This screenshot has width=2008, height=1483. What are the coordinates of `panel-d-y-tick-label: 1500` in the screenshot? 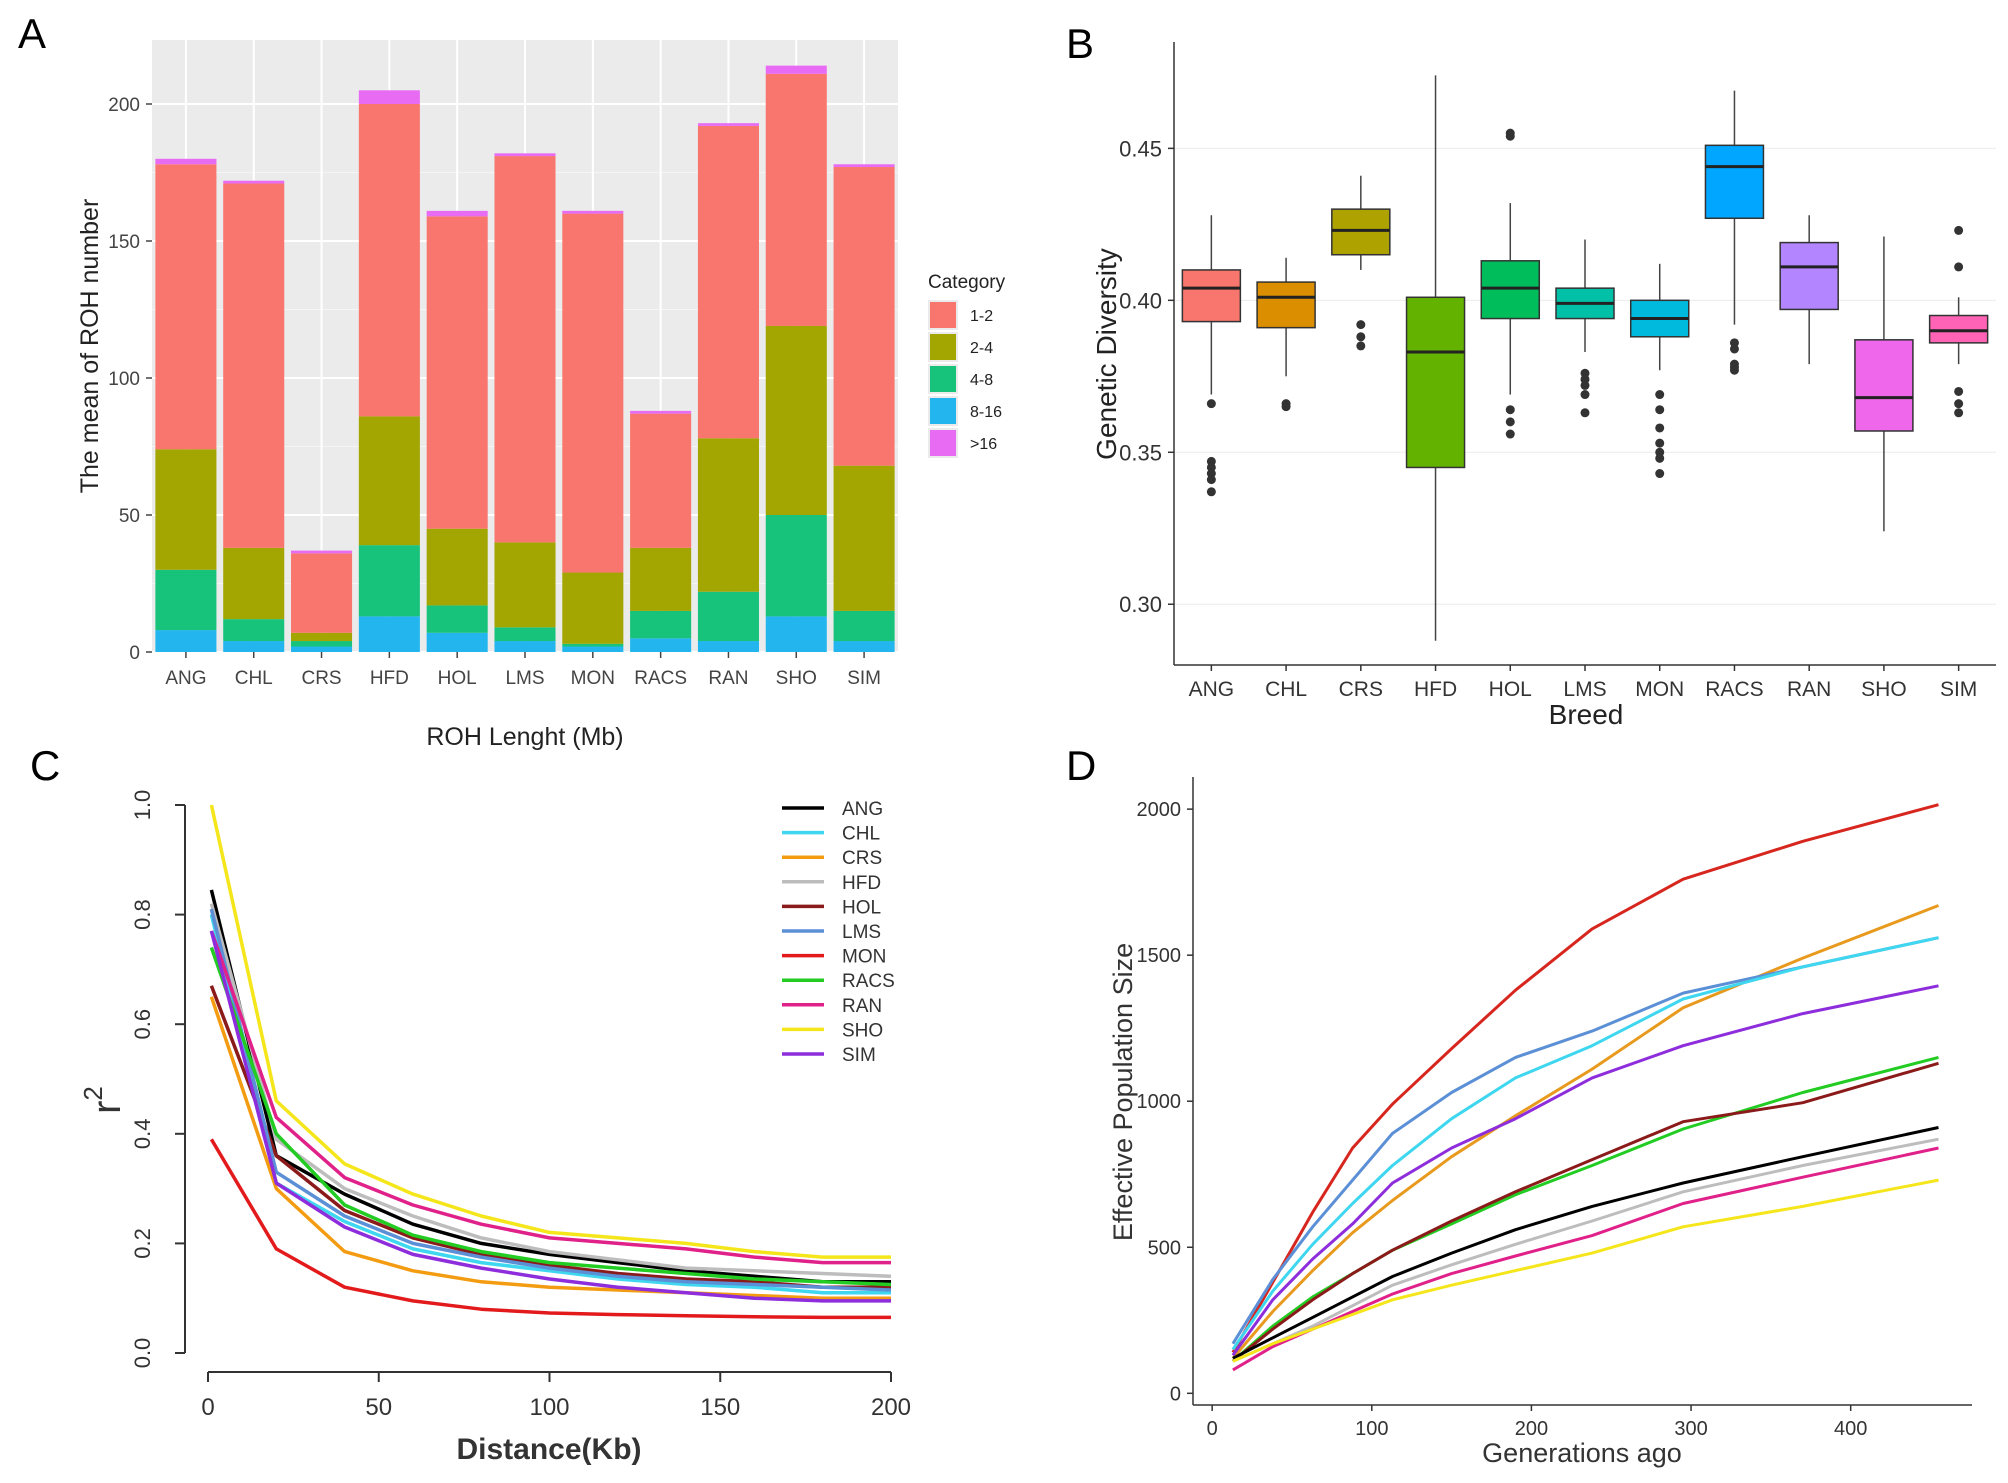 It's located at (1159, 956).